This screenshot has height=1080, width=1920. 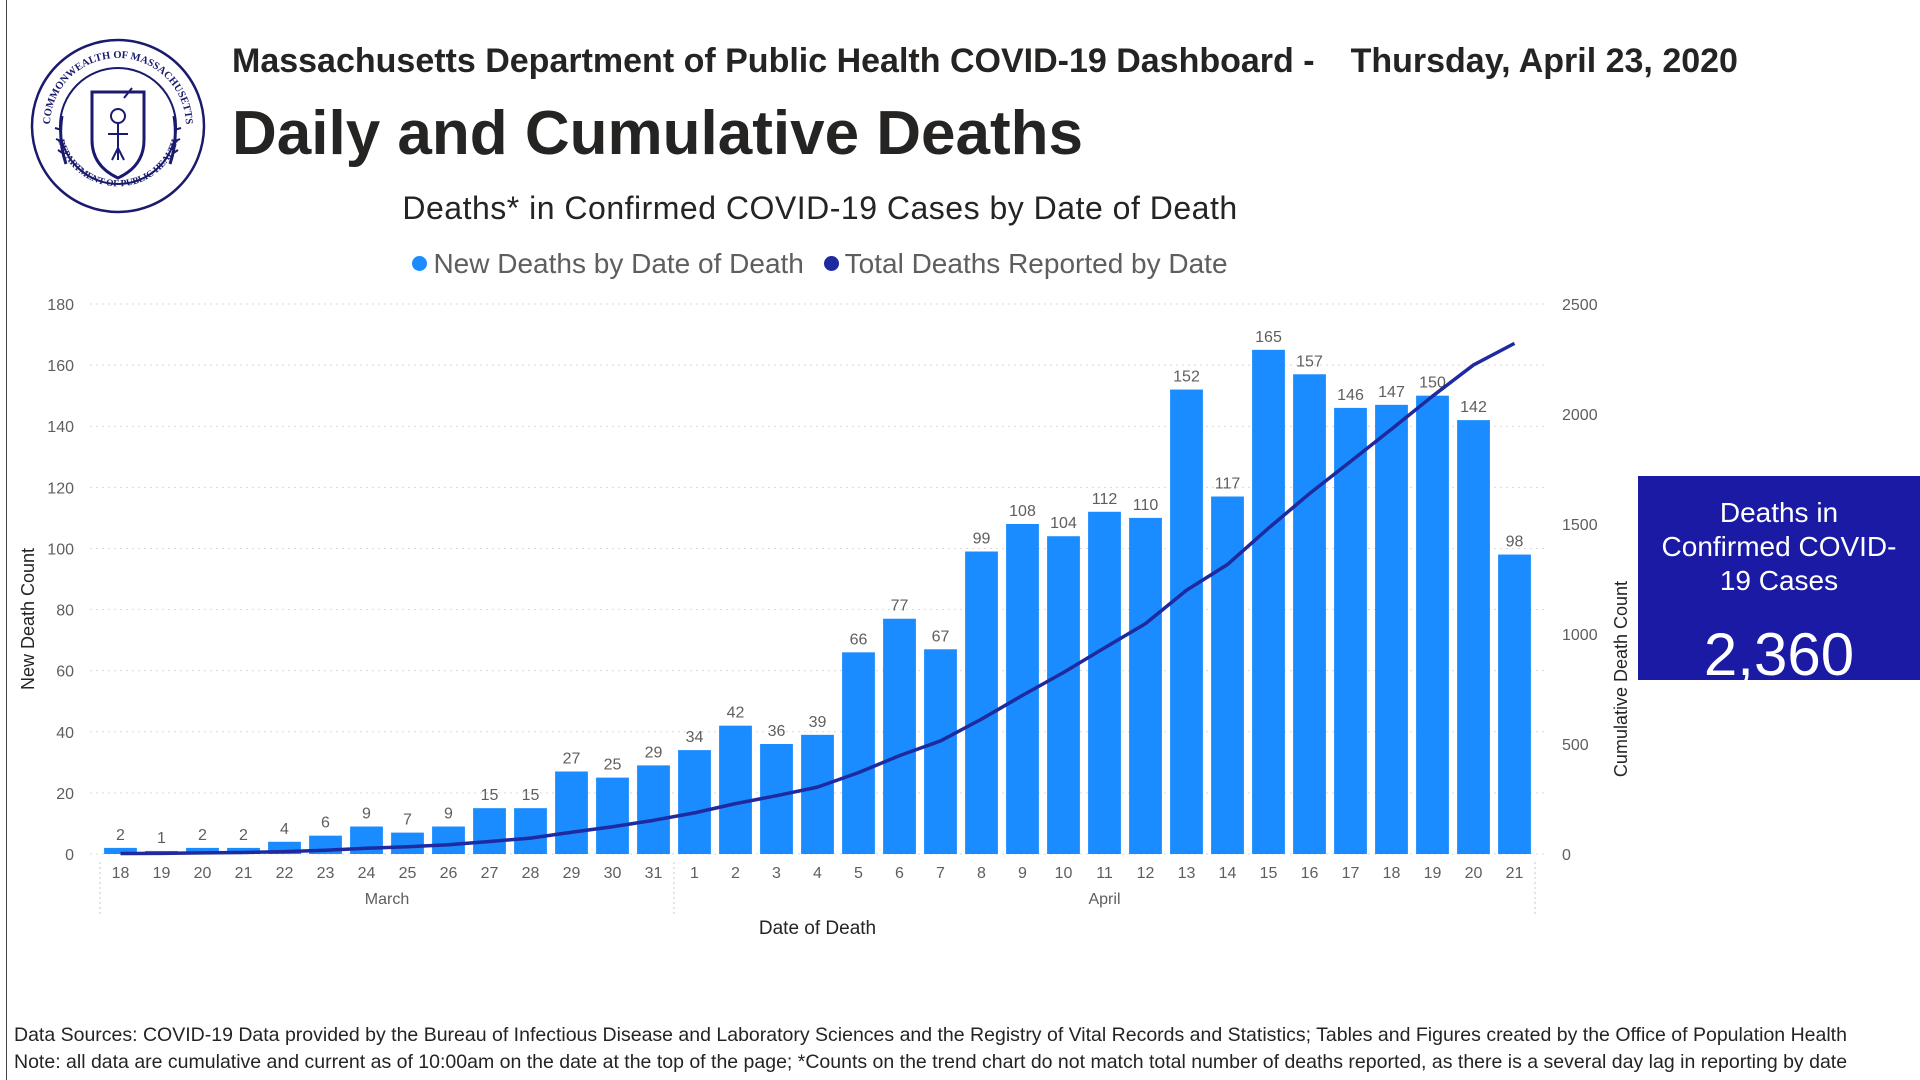 I want to click on x-tick-label: 28, so click(x=531, y=873).